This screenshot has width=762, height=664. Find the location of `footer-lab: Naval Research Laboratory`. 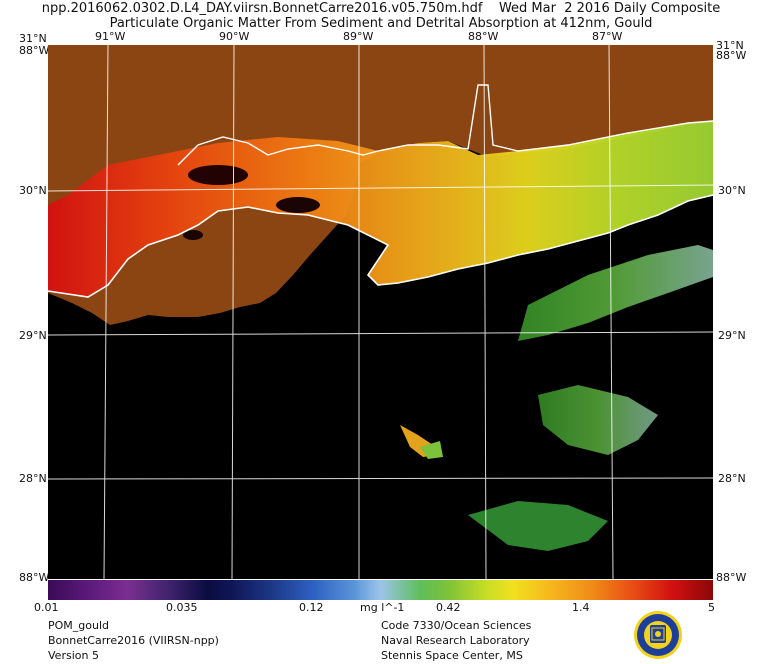

footer-lab: Naval Research Laboratory is located at coordinates (455, 640).